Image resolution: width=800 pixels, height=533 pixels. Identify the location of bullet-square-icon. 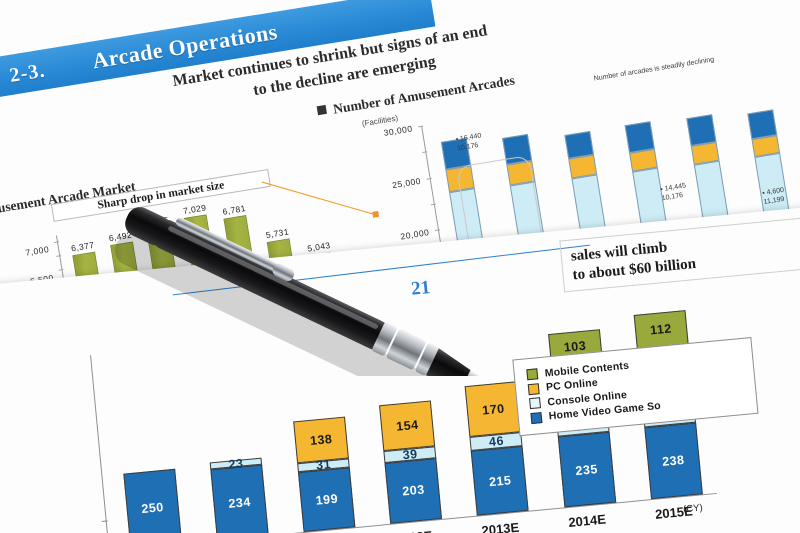
(321, 110).